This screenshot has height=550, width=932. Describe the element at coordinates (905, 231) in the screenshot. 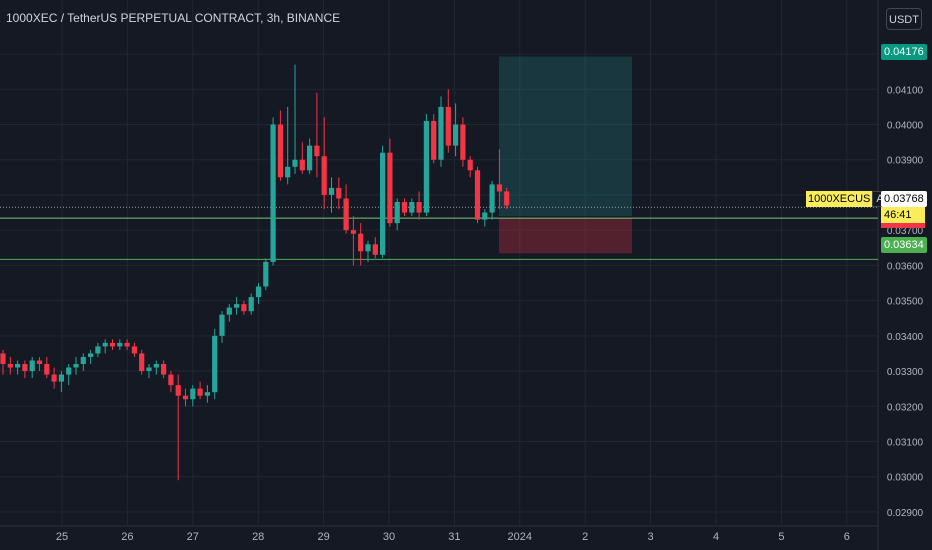

I see `y-tick-label: 0.03700` at that location.